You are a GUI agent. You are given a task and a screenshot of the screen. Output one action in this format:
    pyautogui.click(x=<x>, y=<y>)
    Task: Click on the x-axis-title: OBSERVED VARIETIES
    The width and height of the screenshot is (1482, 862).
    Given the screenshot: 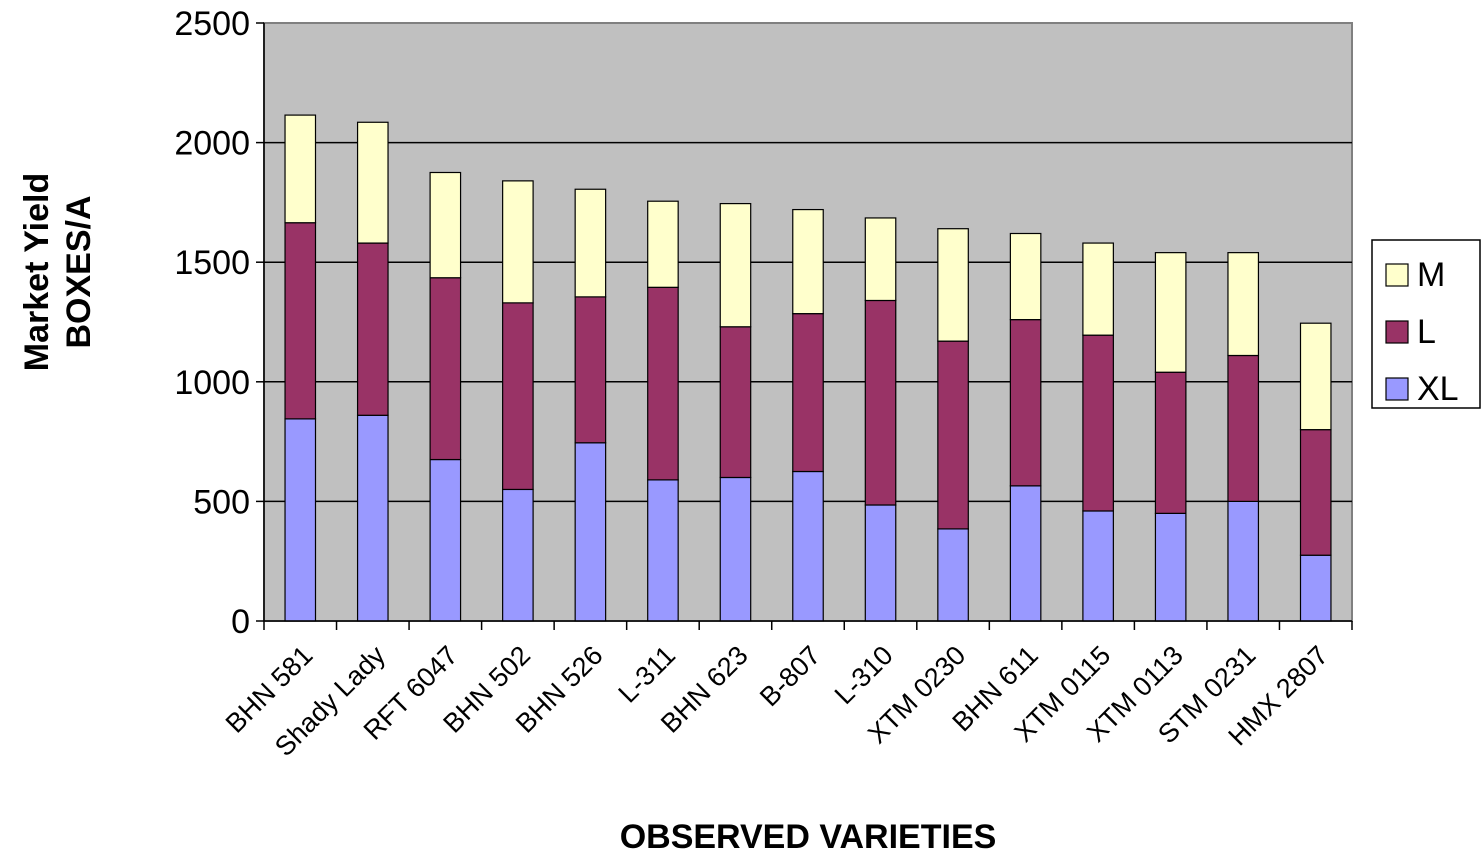 What is the action you would take?
    pyautogui.click(x=808, y=837)
    